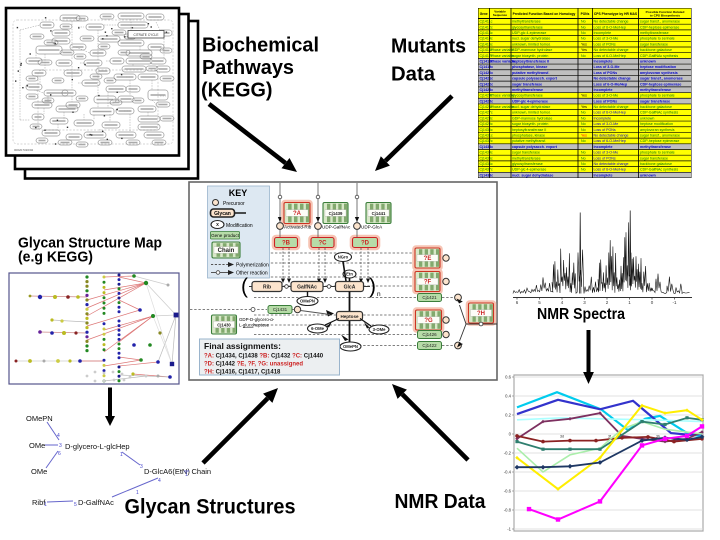 Image resolution: width=720 pixels, height=540 pixels. What do you see at coordinates (584, 44) in the screenshot?
I see `svg-text: Yes` at bounding box center [584, 44].